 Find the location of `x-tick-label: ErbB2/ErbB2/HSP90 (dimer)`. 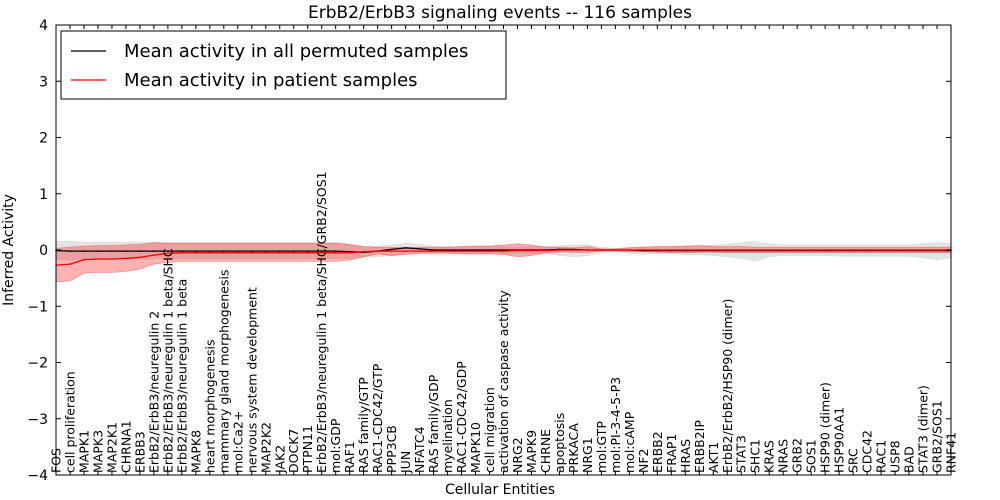

x-tick-label: ErbB2/ErbB2/HSP90 (dimer) is located at coordinates (727, 386).